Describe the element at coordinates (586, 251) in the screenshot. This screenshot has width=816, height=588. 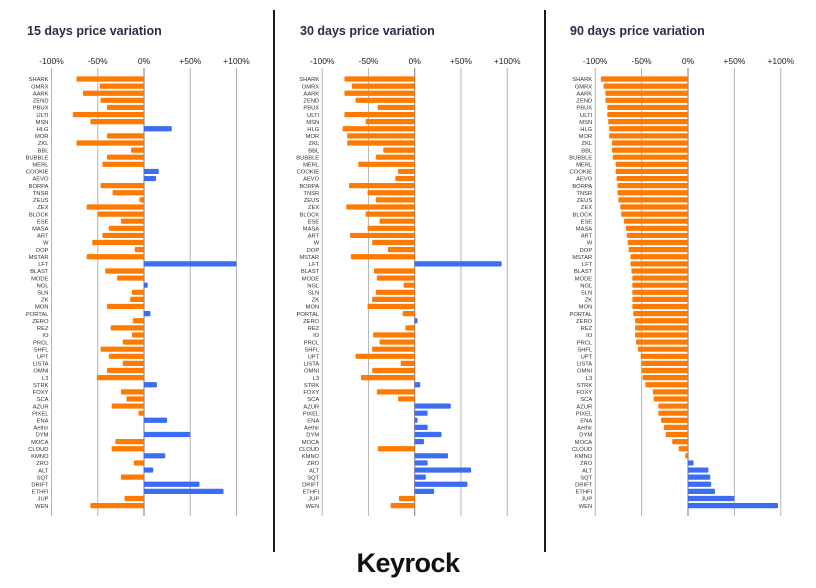
I see `category-label: DOP` at that location.